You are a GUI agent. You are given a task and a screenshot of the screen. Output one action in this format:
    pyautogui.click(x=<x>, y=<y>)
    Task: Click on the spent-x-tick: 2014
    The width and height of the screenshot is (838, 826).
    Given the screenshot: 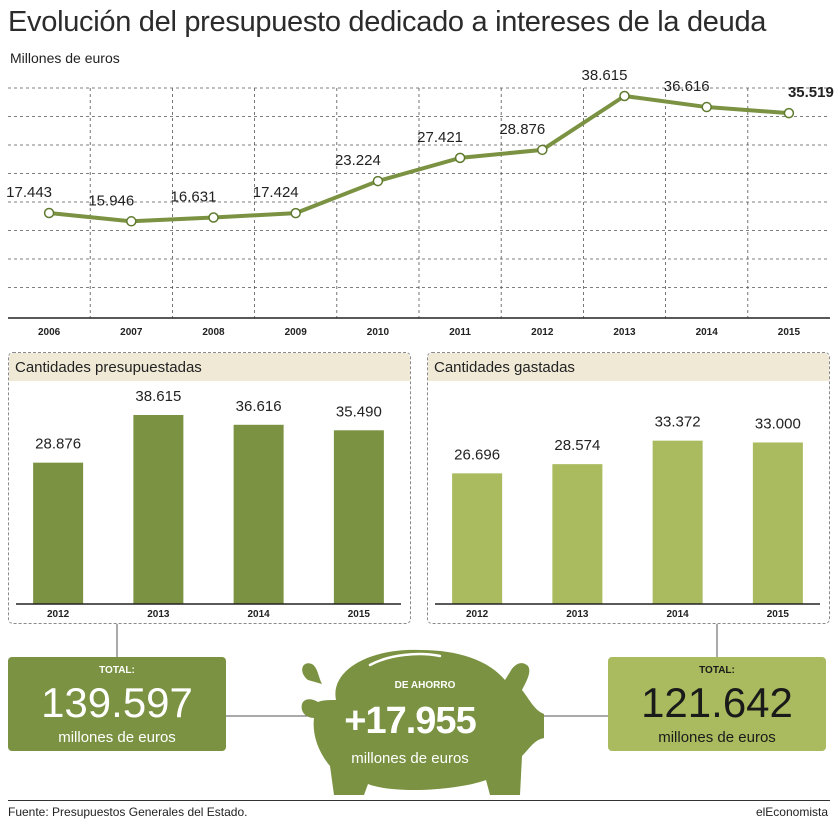 What is the action you would take?
    pyautogui.click(x=678, y=614)
    